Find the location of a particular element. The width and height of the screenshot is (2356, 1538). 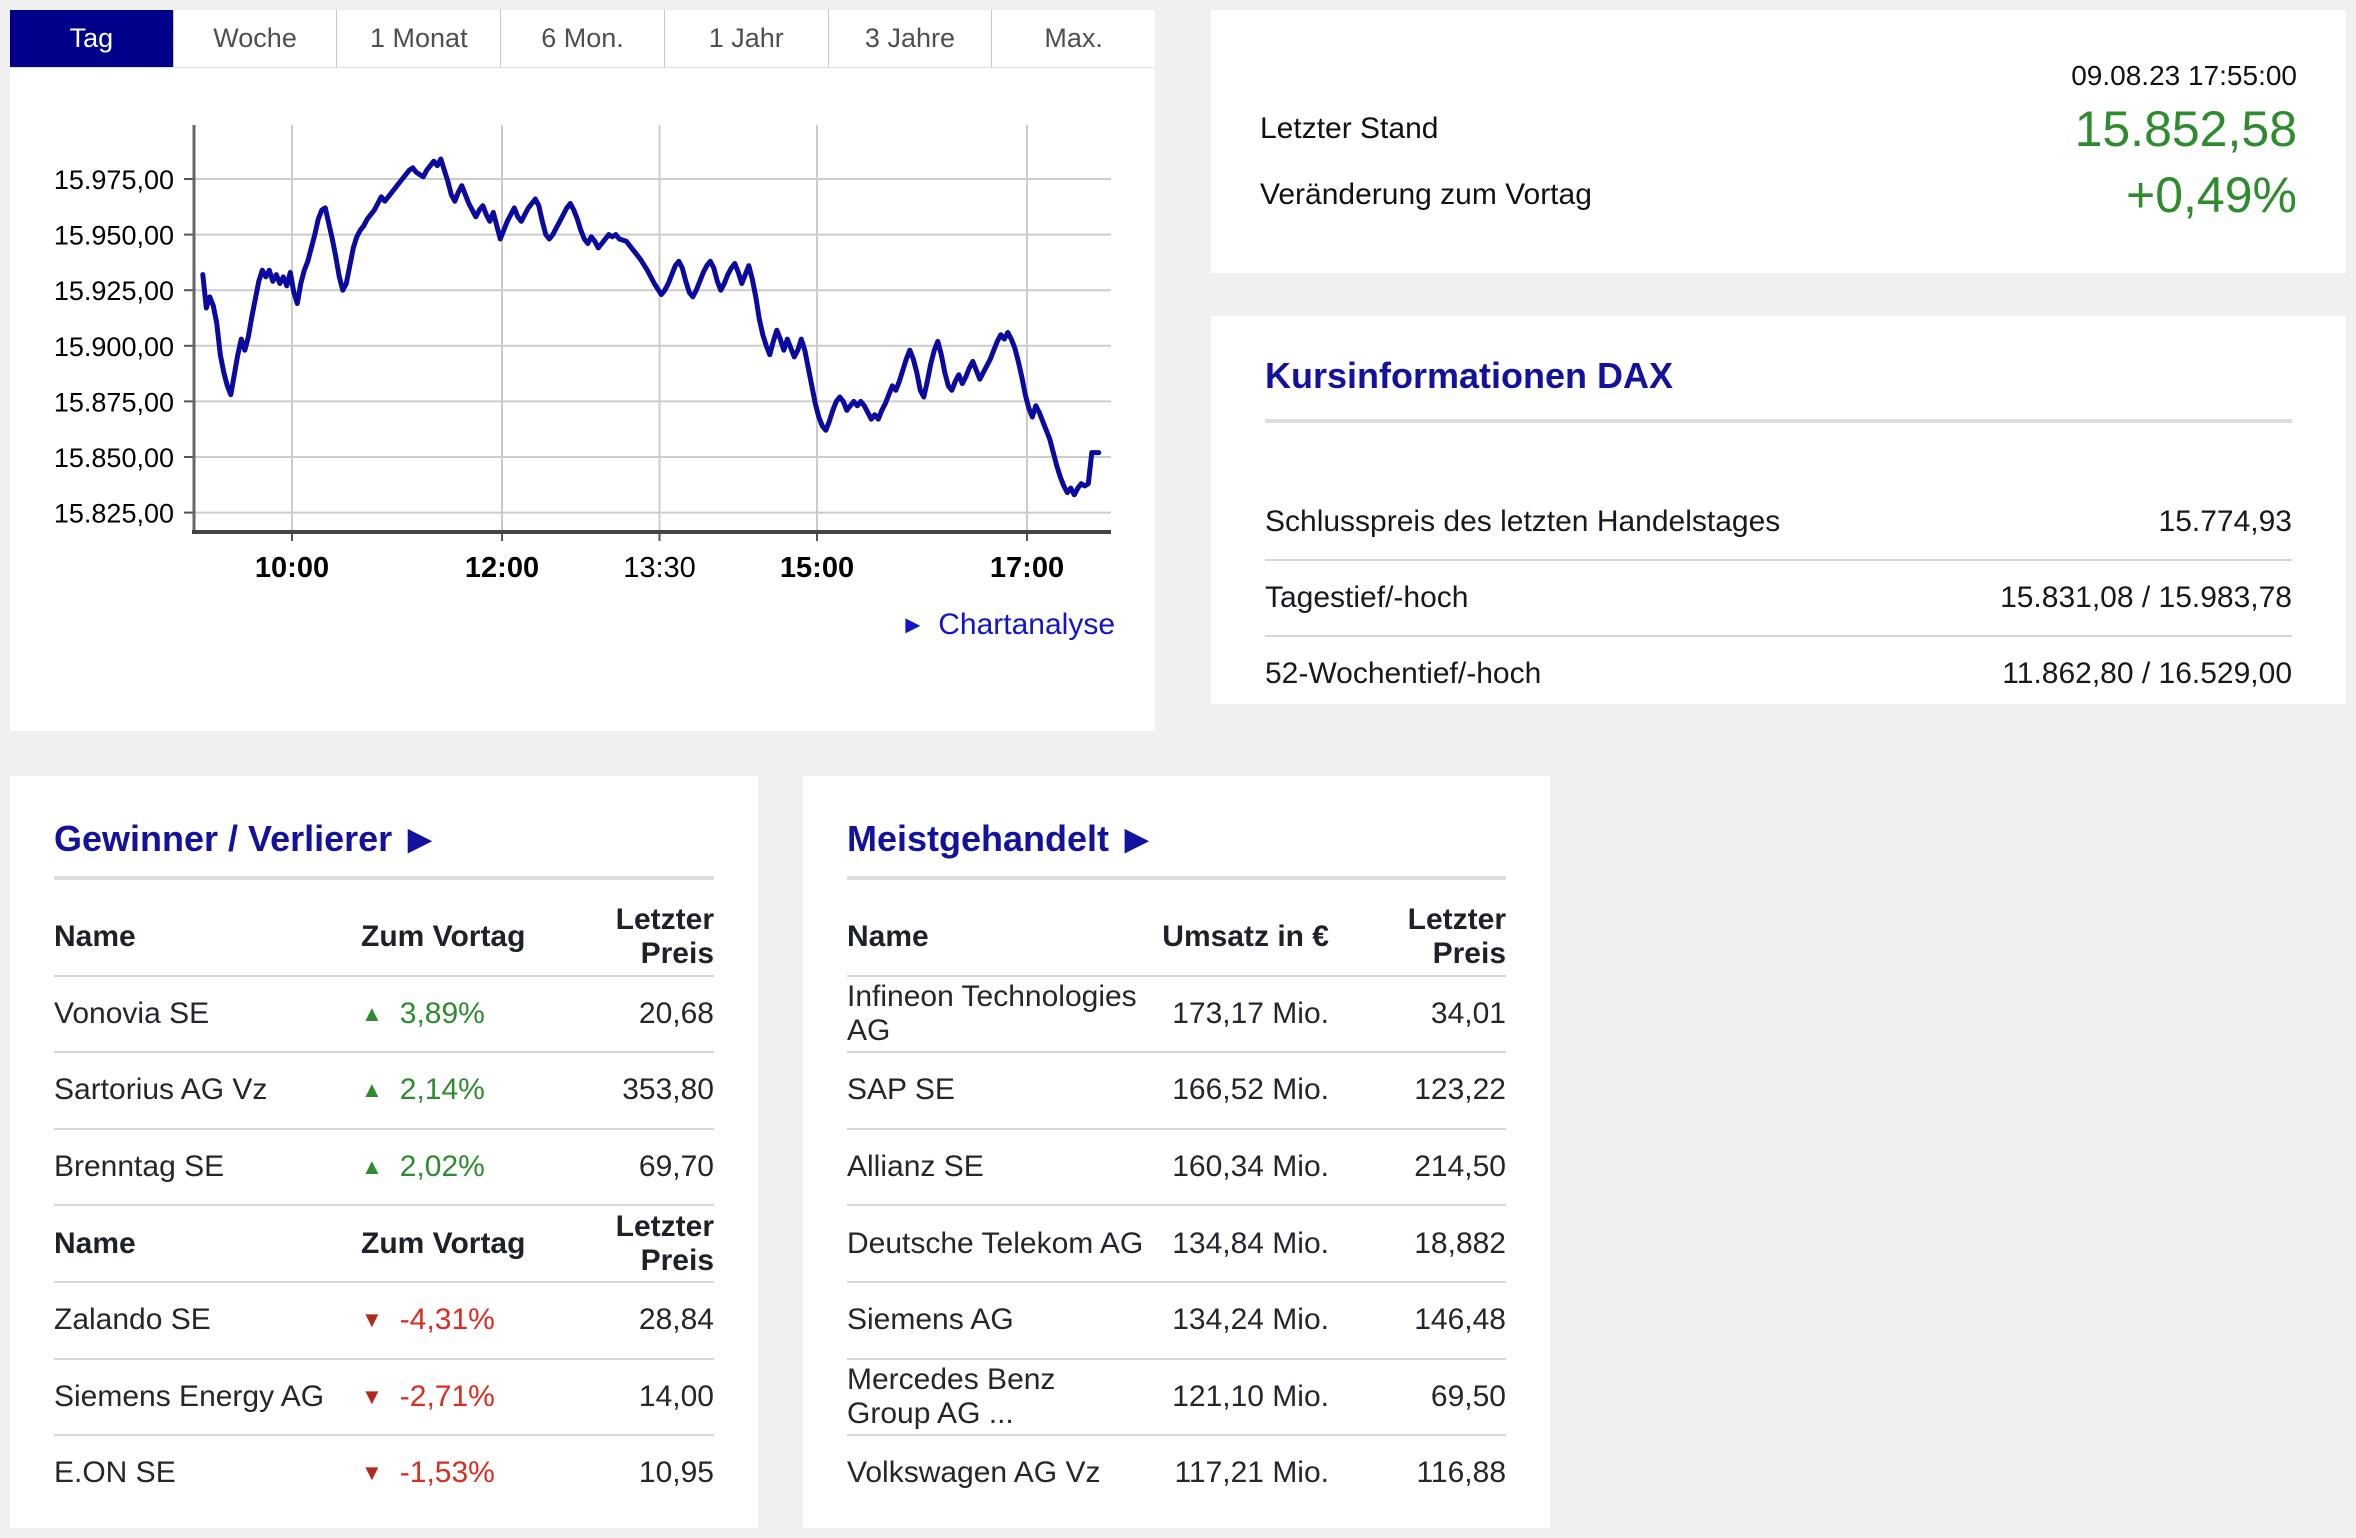

tab-6-mon: 6 Mon. is located at coordinates (583, 38).